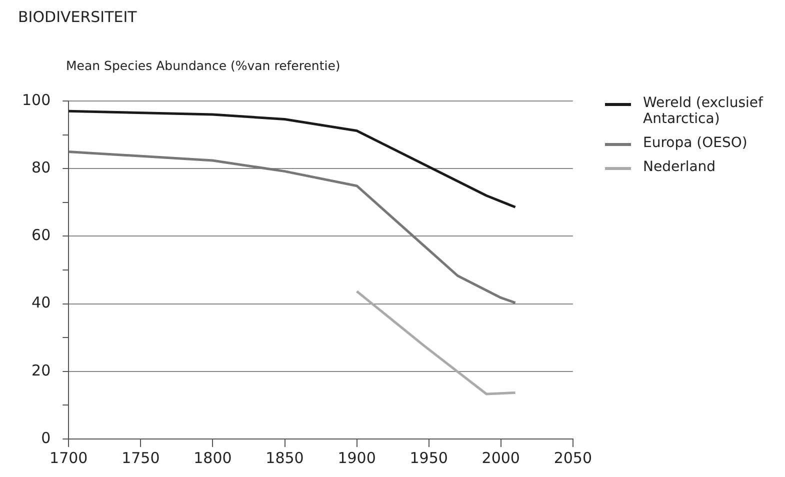 This screenshot has height=477, width=785. I want to click on x-tick-label: 1950, so click(429, 457).